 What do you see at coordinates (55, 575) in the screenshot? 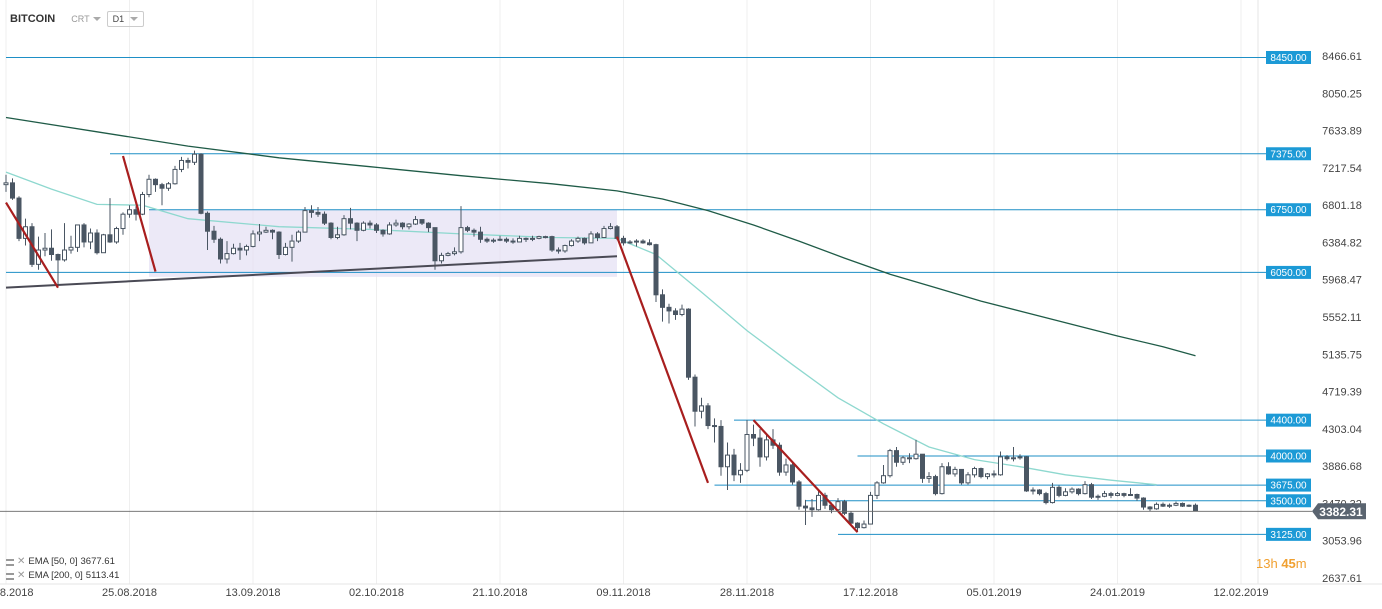
I see `legend-ema200-name: EMA [200, 0]` at bounding box center [55, 575].